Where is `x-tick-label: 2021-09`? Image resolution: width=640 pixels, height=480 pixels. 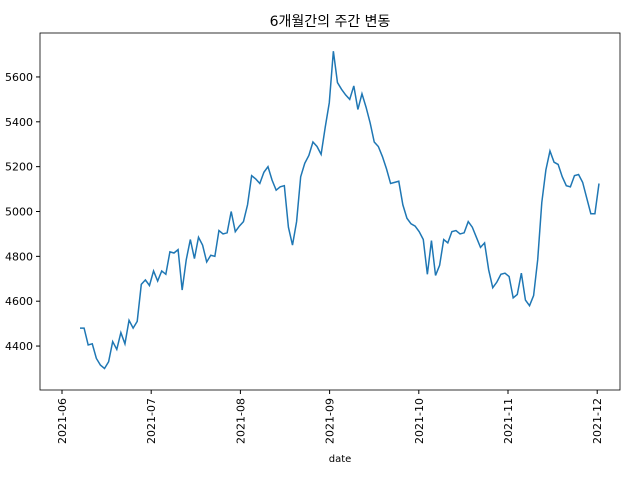
x-tick-label: 2021-09 is located at coordinates (330, 421).